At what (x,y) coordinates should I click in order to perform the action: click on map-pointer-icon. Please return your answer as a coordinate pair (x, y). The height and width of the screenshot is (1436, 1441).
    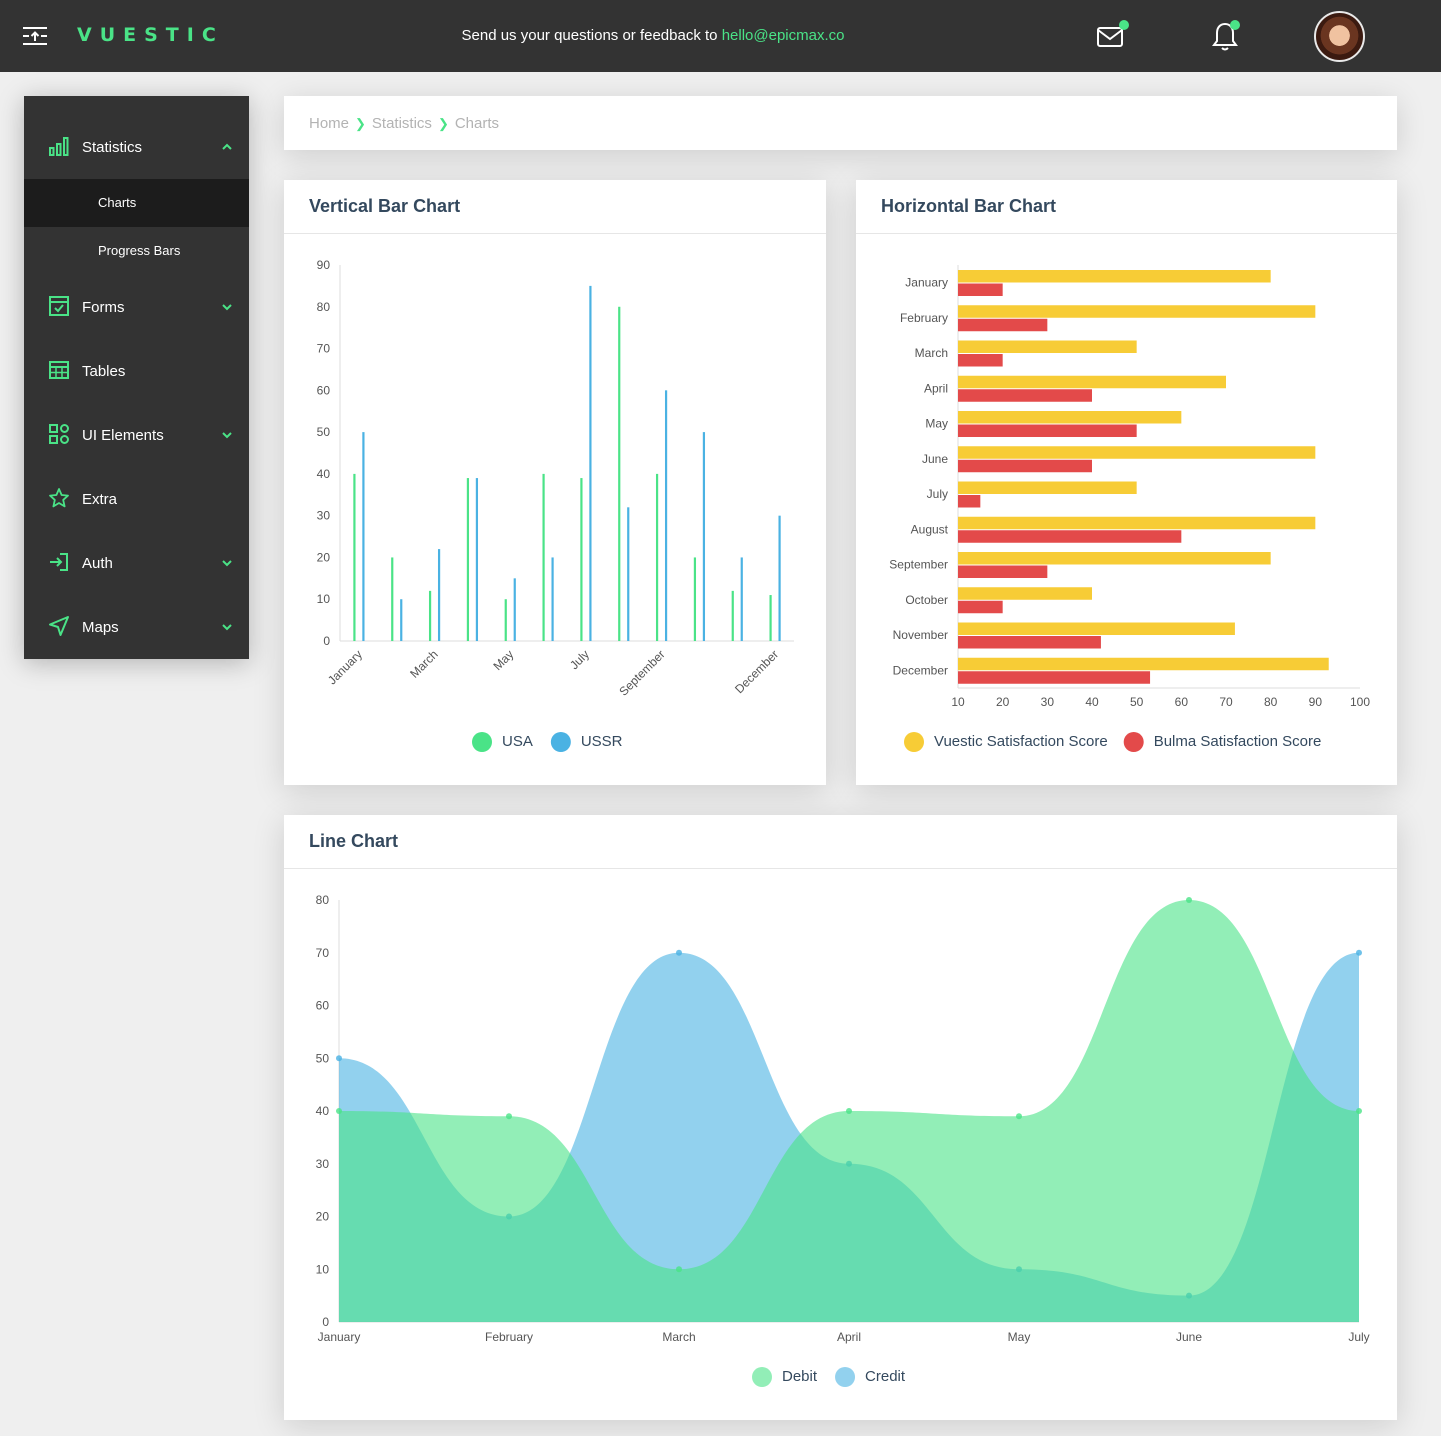
    Looking at the image, I should click on (59, 626).